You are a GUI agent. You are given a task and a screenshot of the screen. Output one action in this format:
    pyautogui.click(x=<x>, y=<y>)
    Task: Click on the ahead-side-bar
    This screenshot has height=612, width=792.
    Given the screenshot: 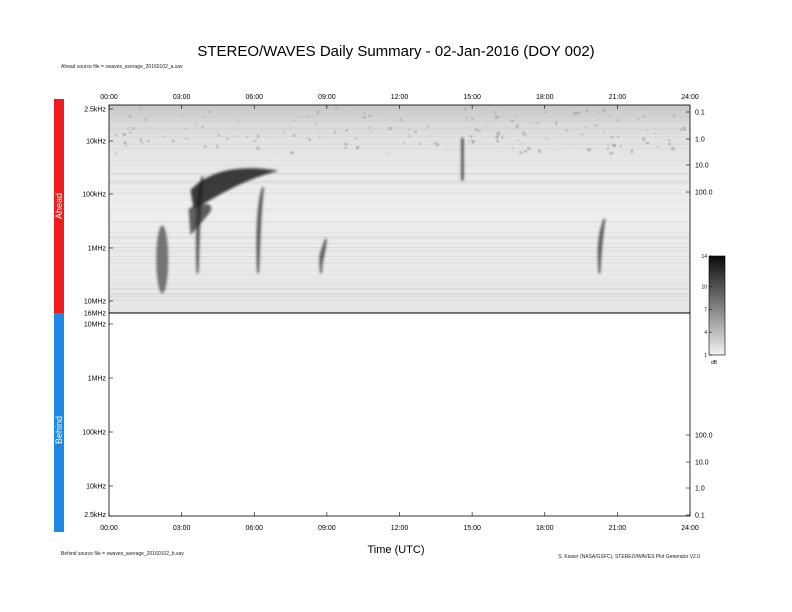 What is the action you would take?
    pyautogui.click(x=59, y=206)
    